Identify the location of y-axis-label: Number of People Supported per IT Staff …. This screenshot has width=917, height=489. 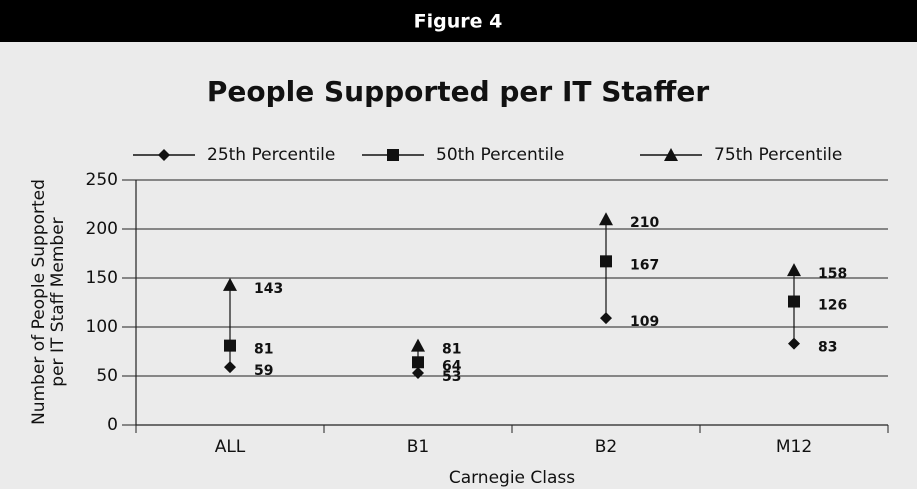
(48, 302).